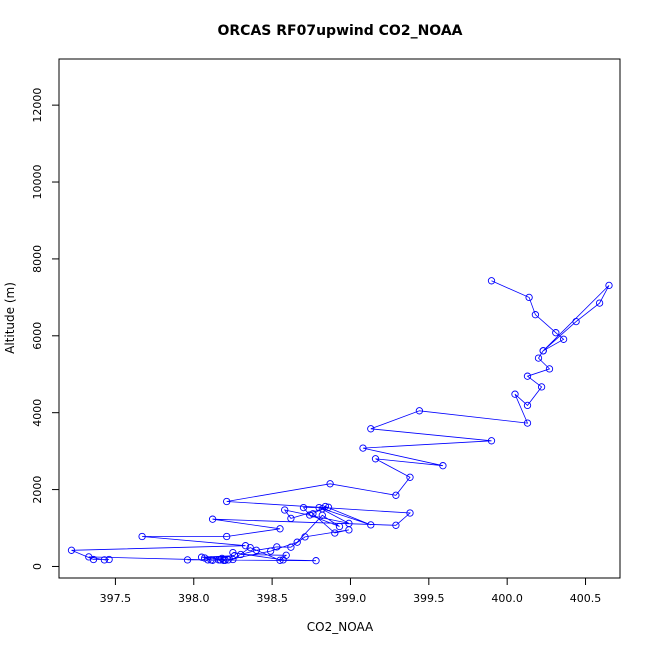 This screenshot has width=650, height=650. Describe the element at coordinates (45, 329) in the screenshot. I see `y-axis: 0 2000 4000 6000 8000 10000 12000` at that location.